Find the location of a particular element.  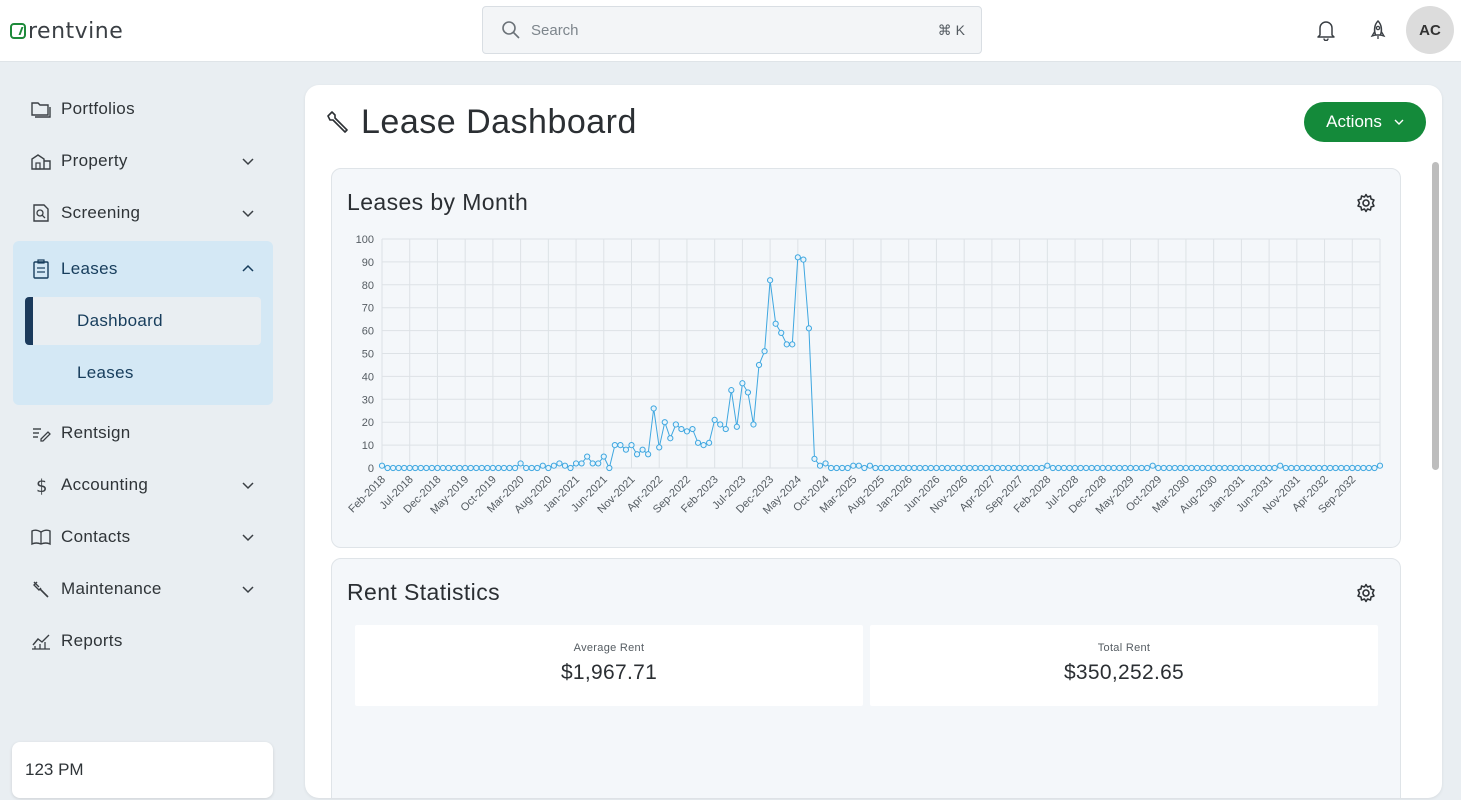

sidebar-item-label: Maintenance is located at coordinates (111, 588).